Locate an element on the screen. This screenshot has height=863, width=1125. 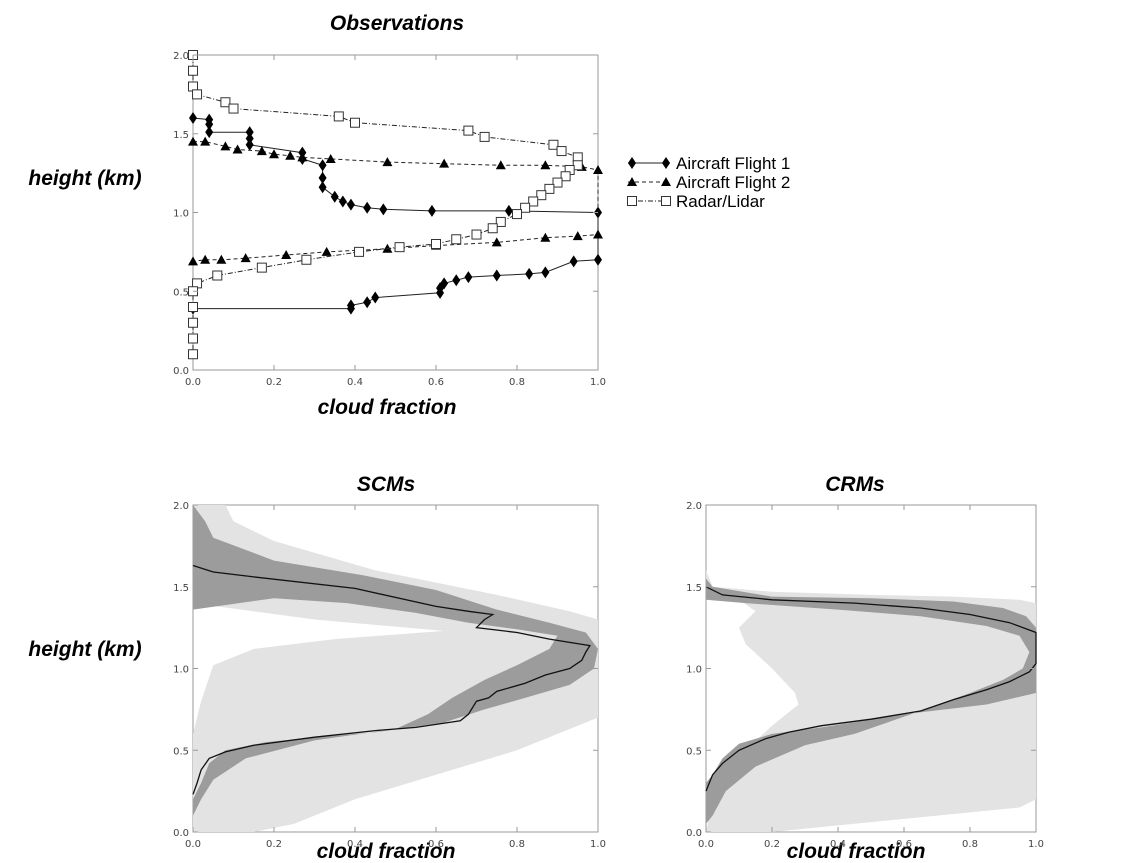
observations-y-axis-label: height (km) is located at coordinates (84, 178).